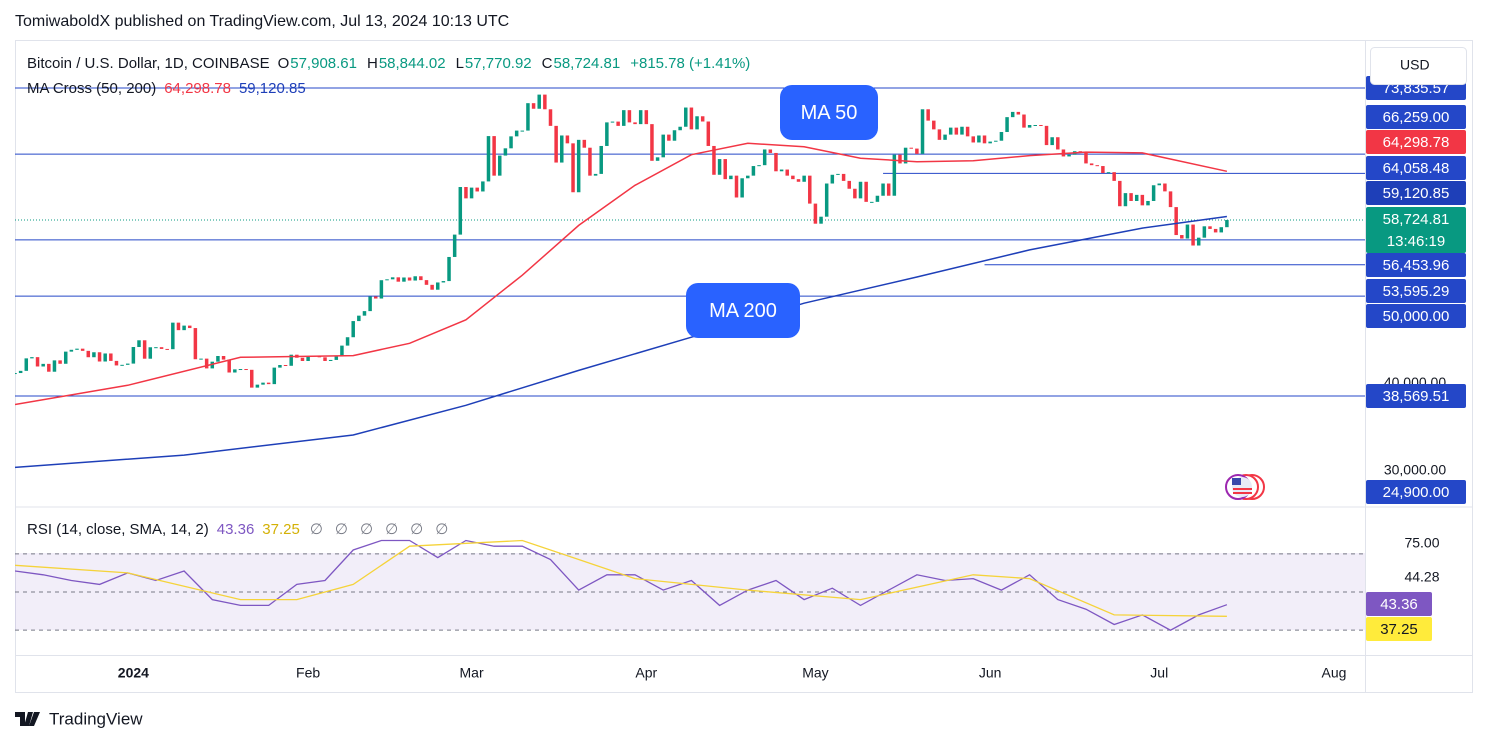  What do you see at coordinates (1415, 65) in the screenshot?
I see `currency-label: USD` at bounding box center [1415, 65].